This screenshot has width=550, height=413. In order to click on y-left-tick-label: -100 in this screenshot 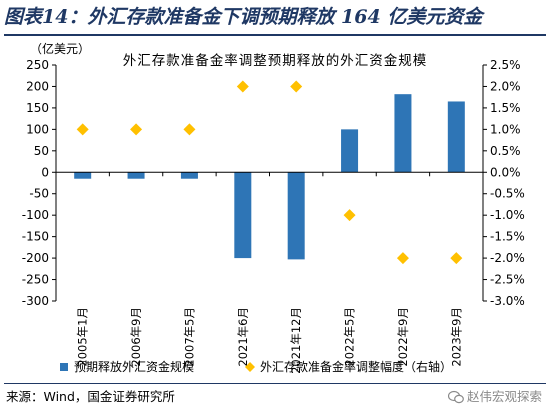, I will do `click(35, 215)`.